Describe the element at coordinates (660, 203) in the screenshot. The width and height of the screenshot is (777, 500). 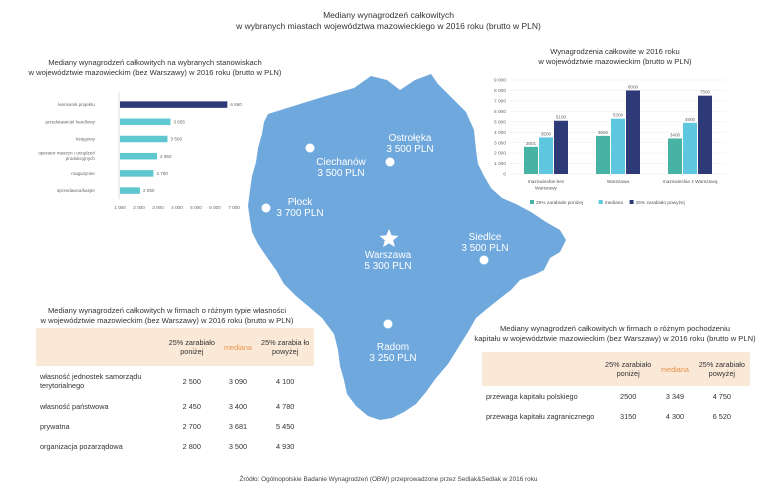
I see `legend-label: 25% zarabiało powyżej` at that location.